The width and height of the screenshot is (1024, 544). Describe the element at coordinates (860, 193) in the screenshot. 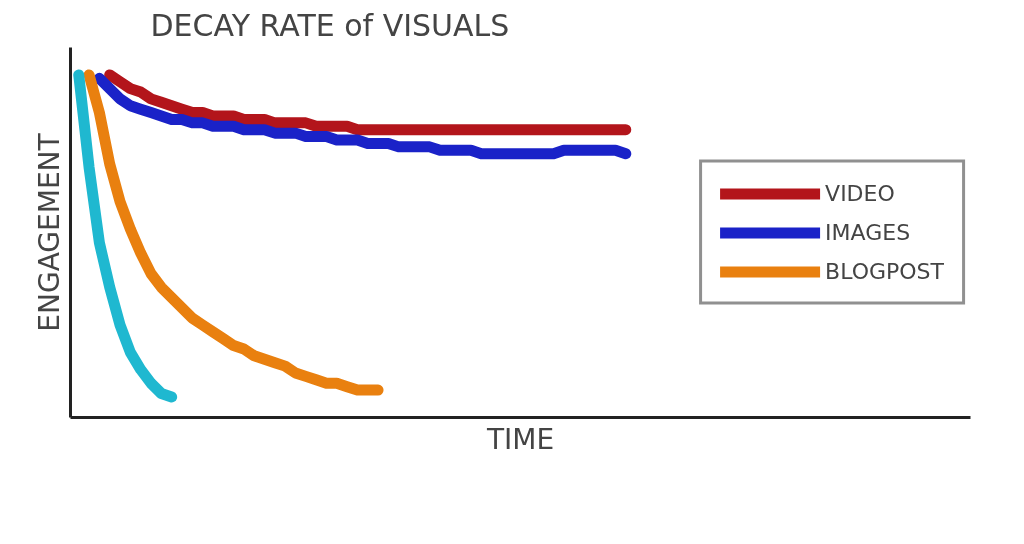

I see `legend-label: VIDEO` at that location.